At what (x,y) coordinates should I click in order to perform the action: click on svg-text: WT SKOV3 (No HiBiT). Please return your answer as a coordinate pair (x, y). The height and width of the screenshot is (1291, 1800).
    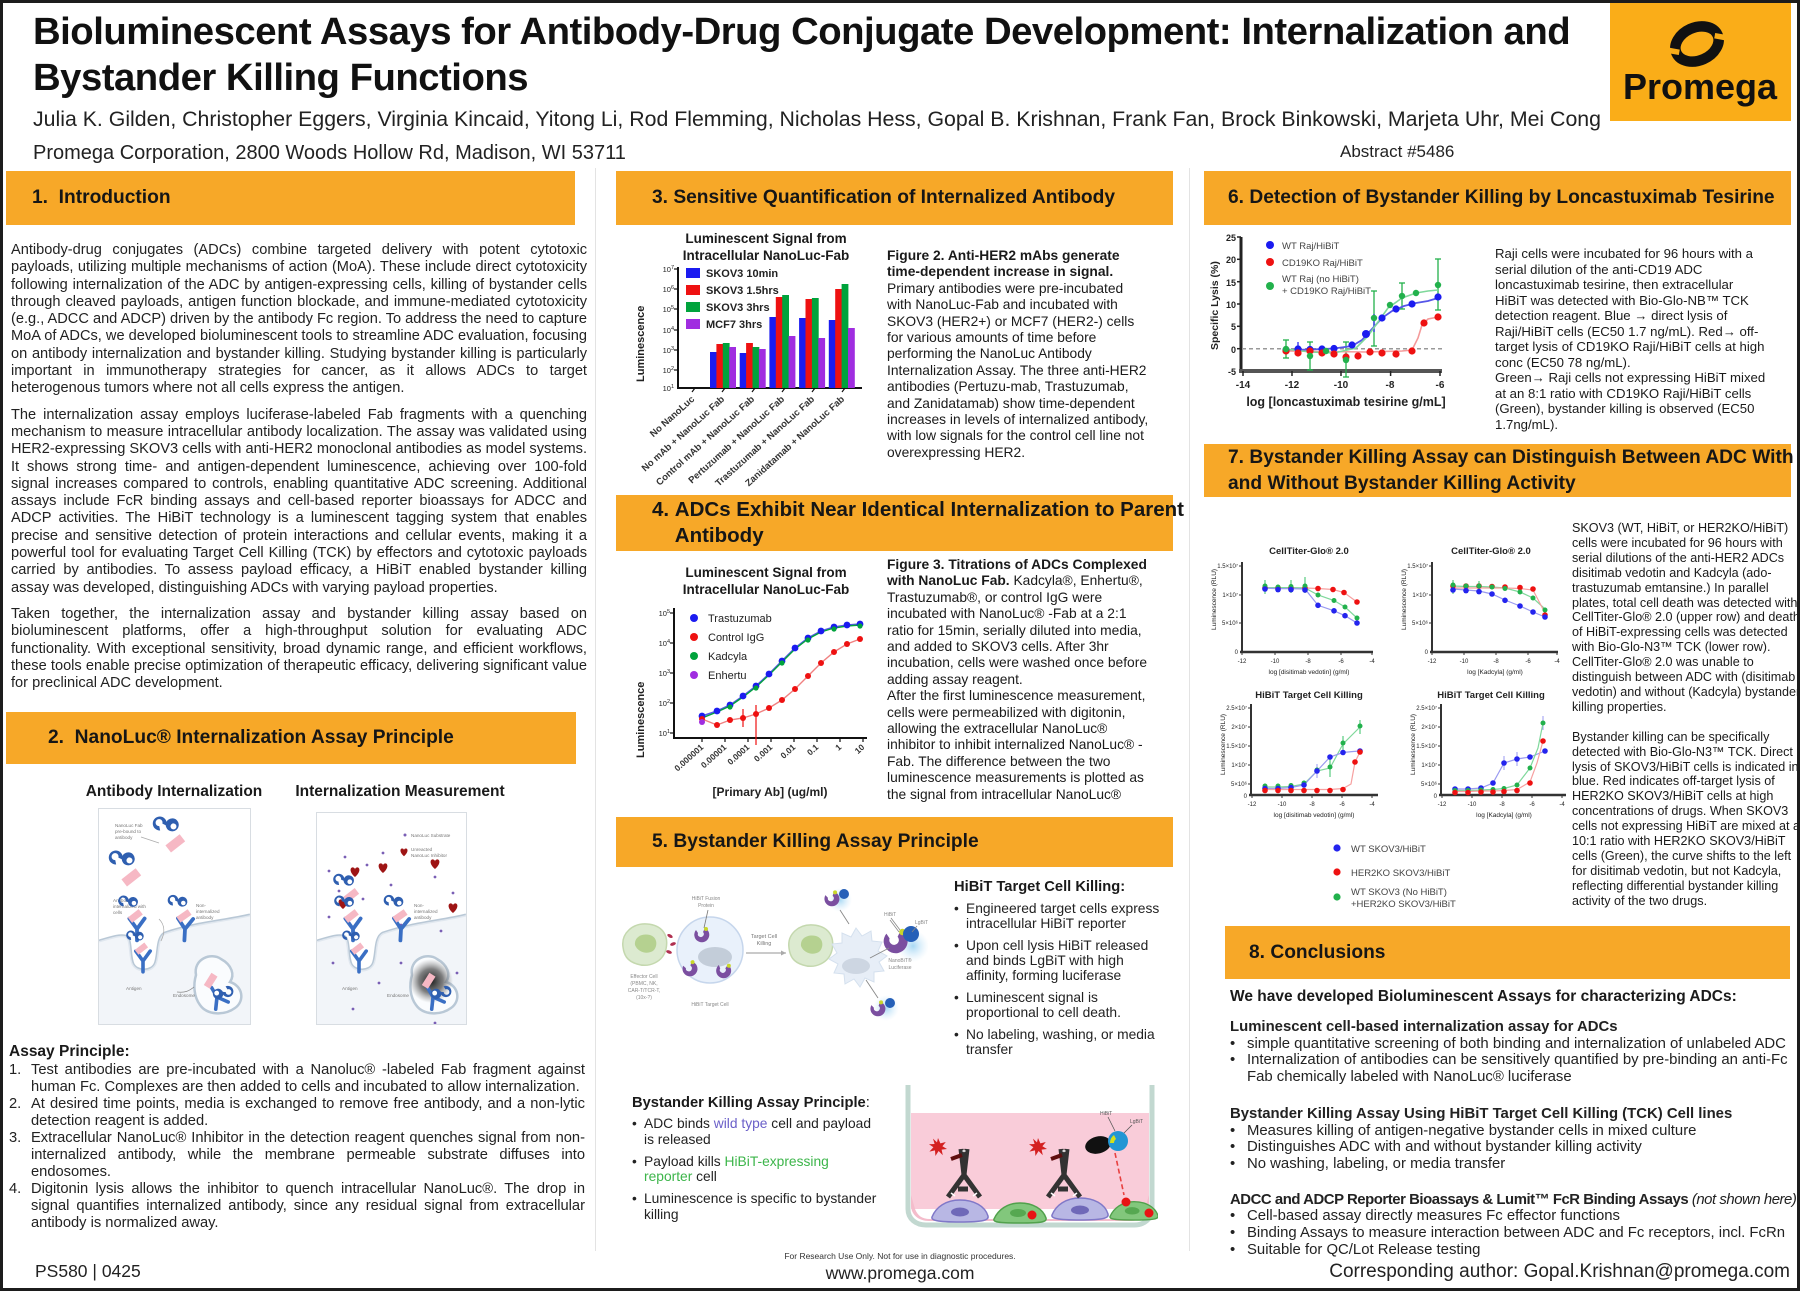
    Looking at the image, I should click on (1399, 892).